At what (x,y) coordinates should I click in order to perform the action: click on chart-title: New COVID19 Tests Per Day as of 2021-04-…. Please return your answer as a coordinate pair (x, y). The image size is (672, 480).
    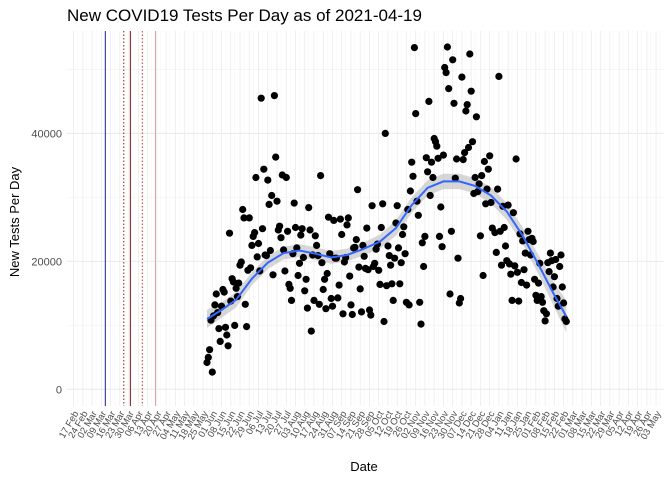
    Looking at the image, I should click on (244, 15).